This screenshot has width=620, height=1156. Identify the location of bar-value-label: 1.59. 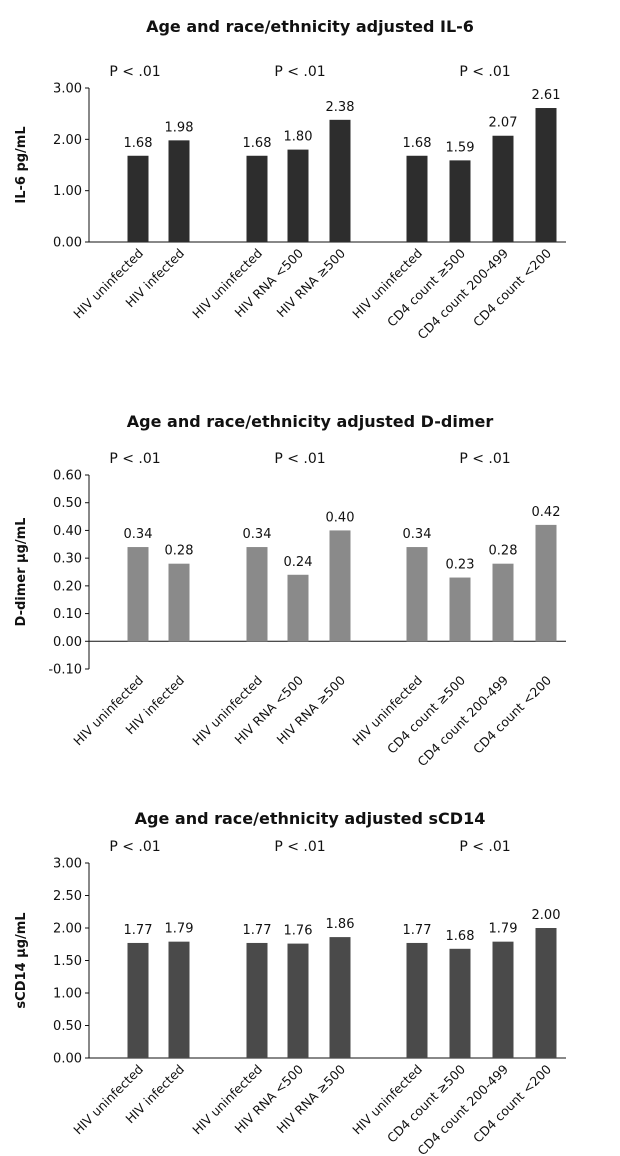
(460, 147).